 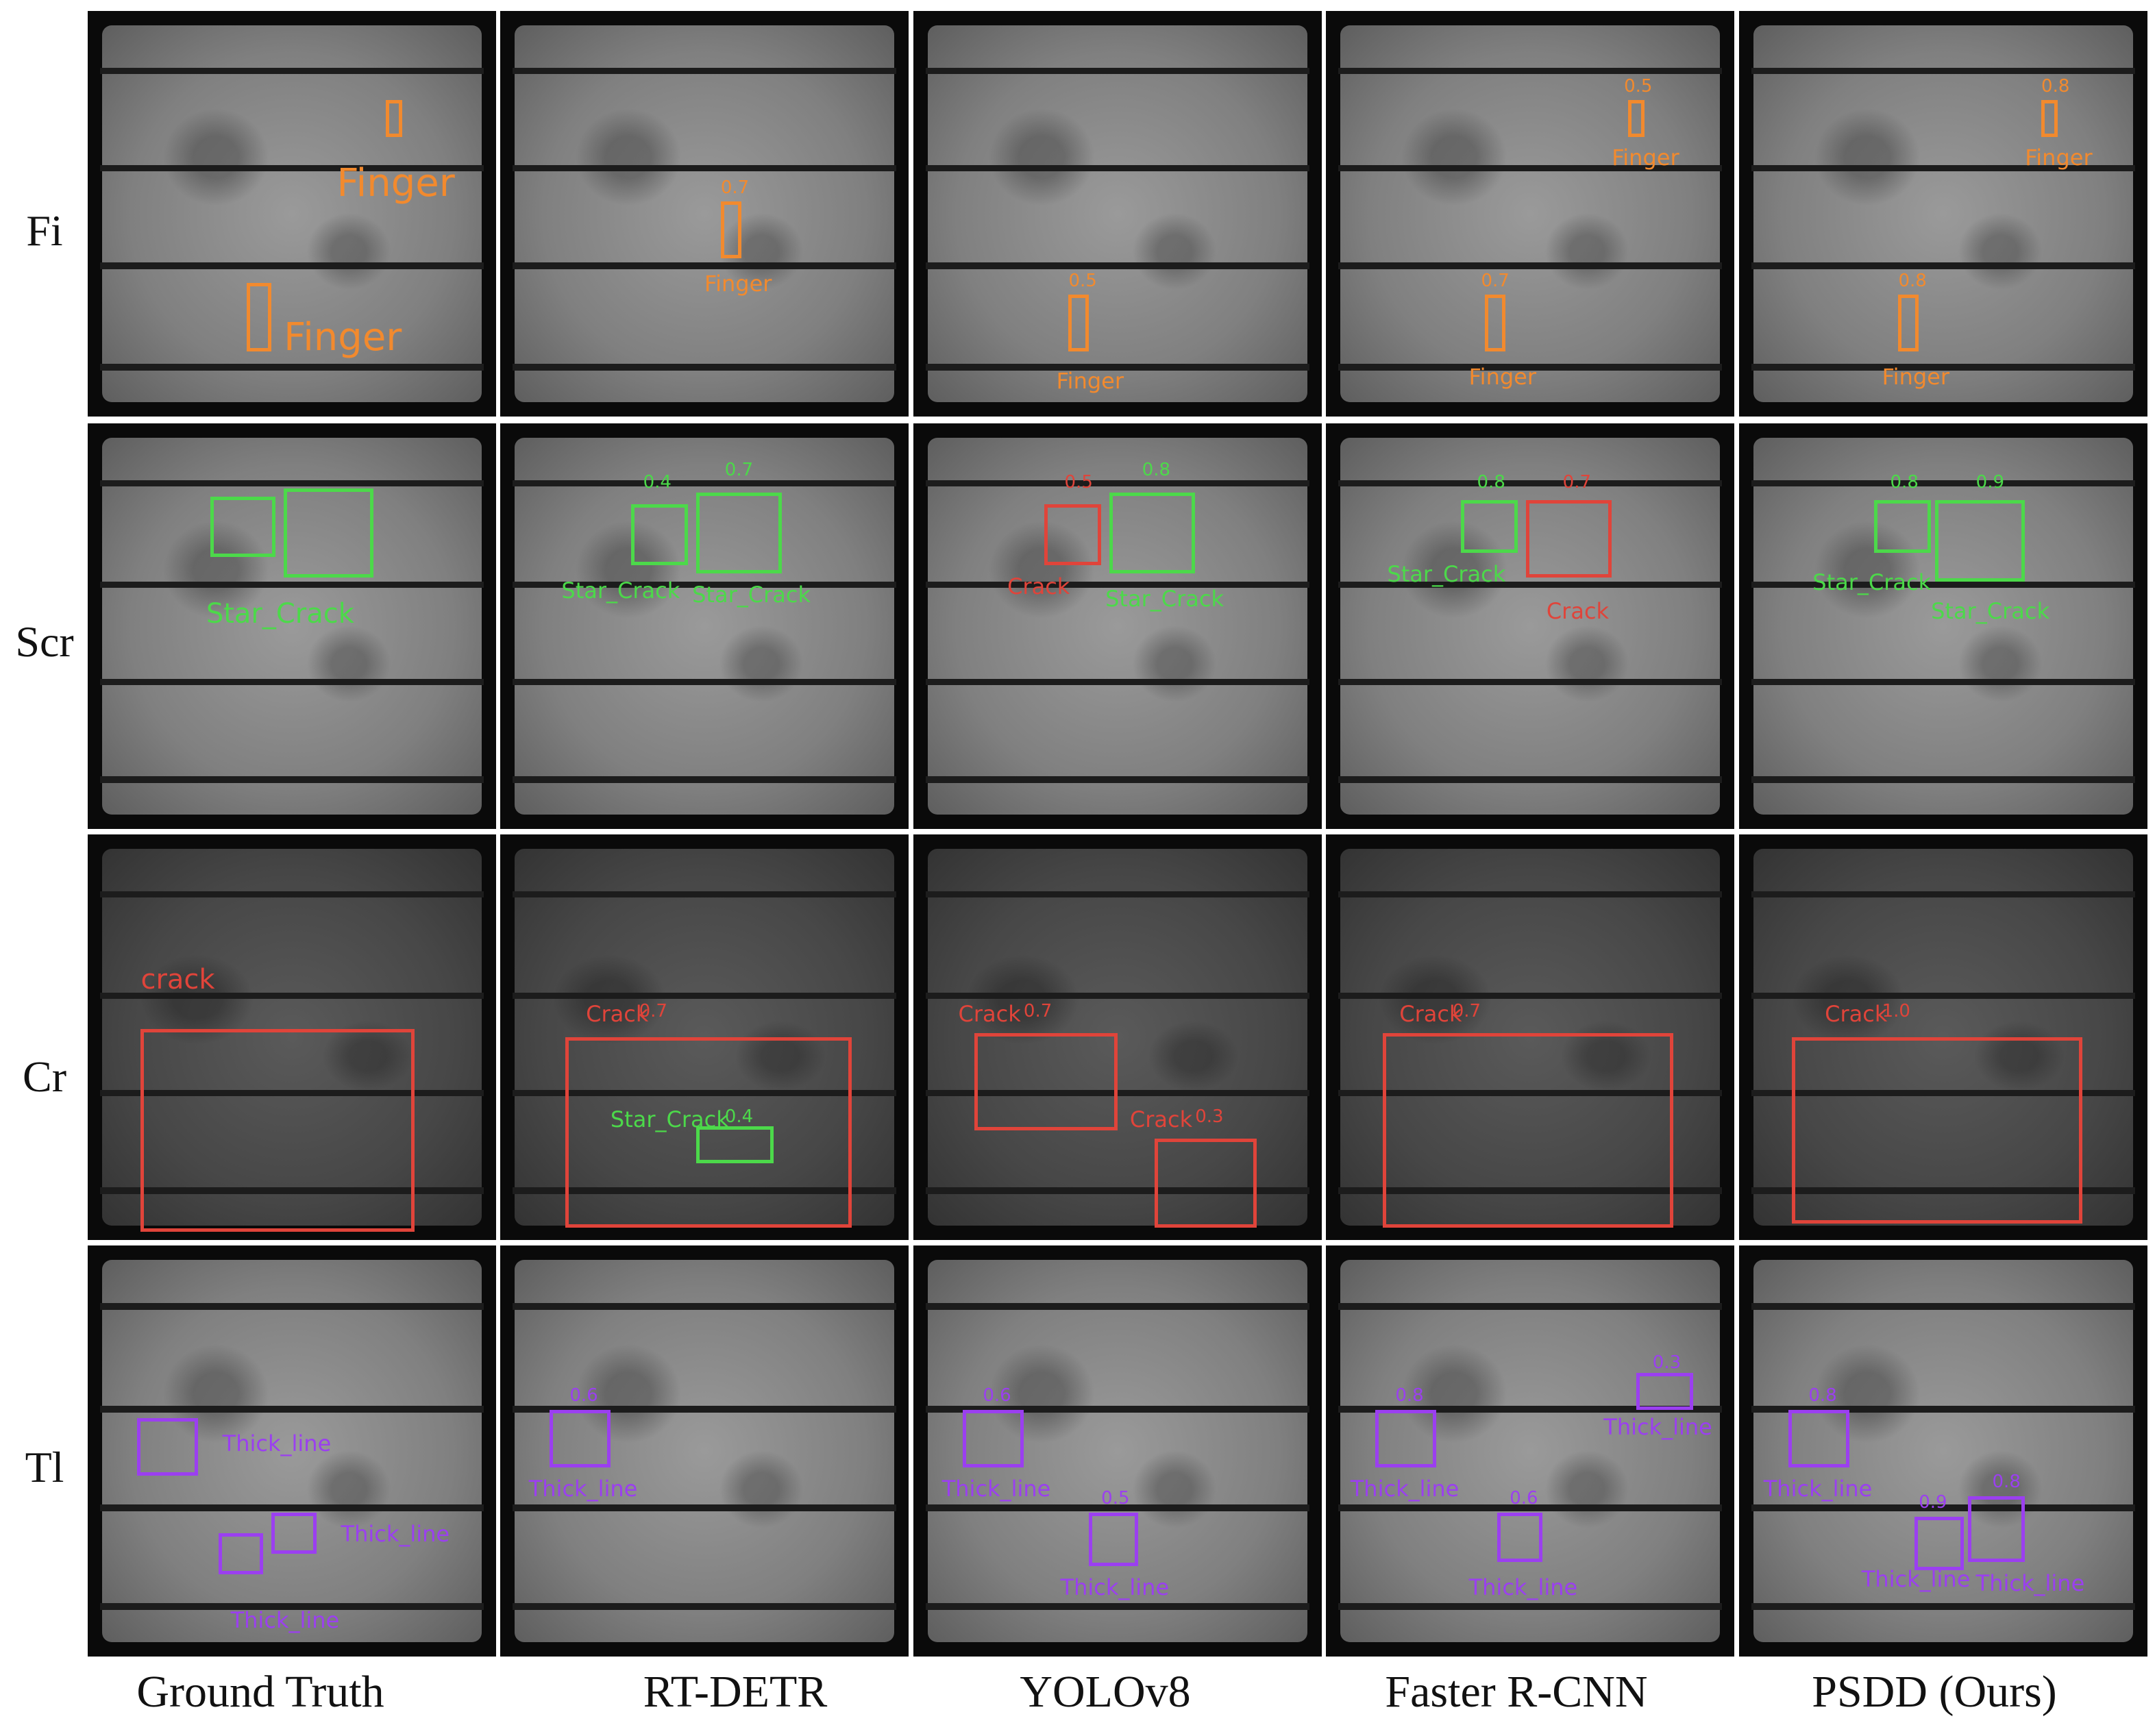 What do you see at coordinates (704, 214) in the screenshot?
I see `solar-cell-image: Finger 0.7` at bounding box center [704, 214].